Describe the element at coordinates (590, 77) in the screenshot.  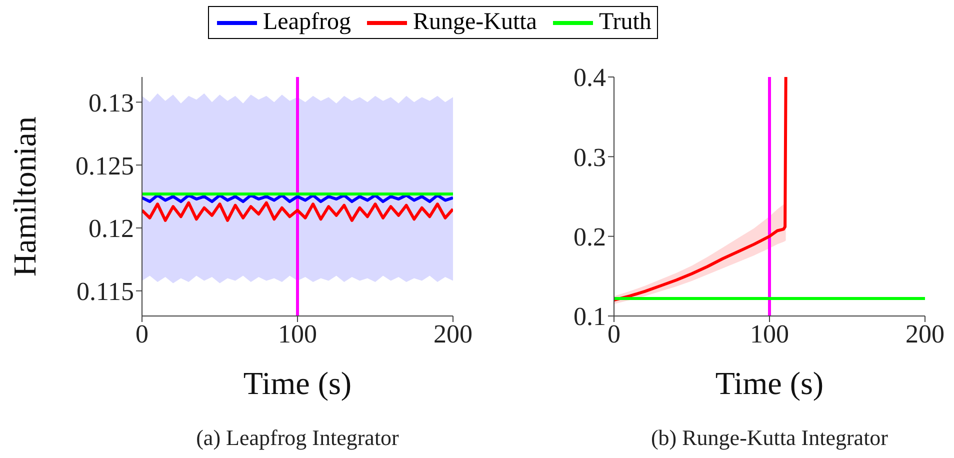
I see `y-tick-label: 0.4` at that location.